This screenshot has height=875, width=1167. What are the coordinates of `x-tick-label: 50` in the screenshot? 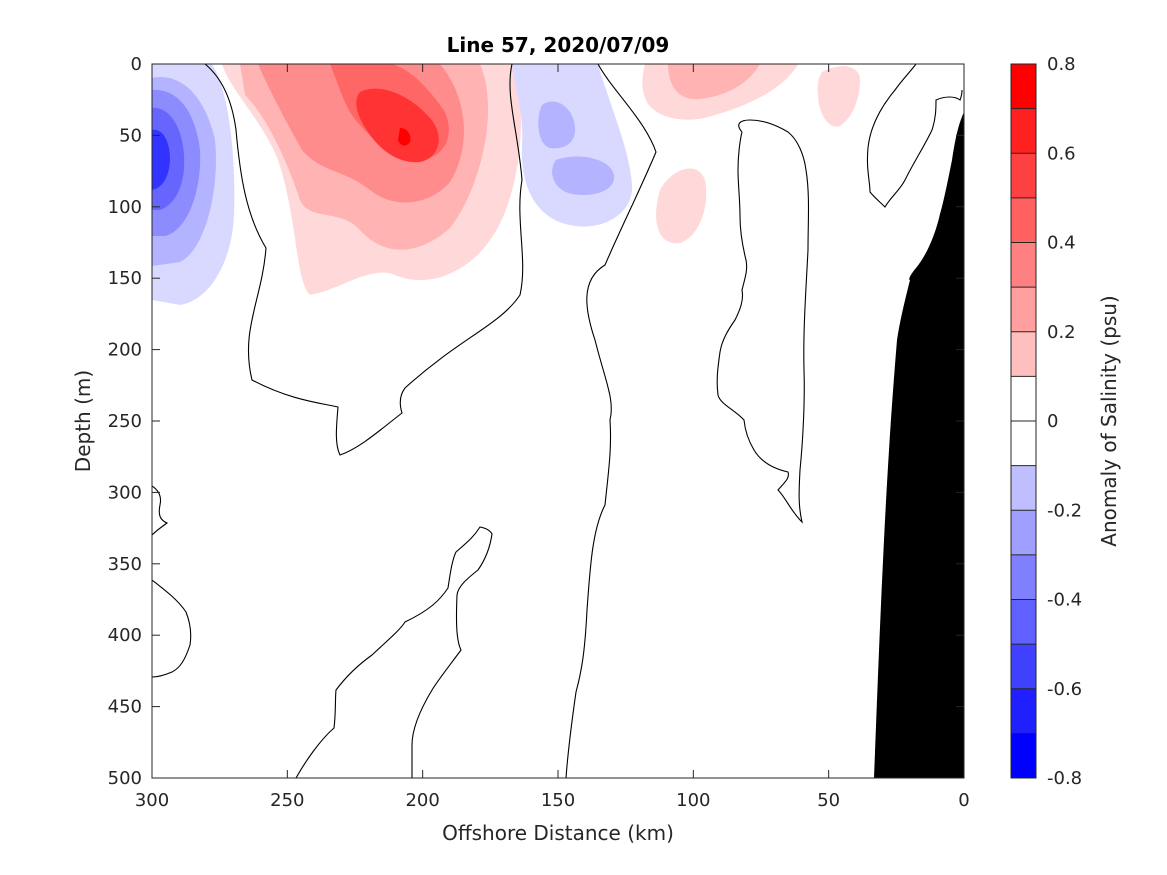 It's located at (828, 800).